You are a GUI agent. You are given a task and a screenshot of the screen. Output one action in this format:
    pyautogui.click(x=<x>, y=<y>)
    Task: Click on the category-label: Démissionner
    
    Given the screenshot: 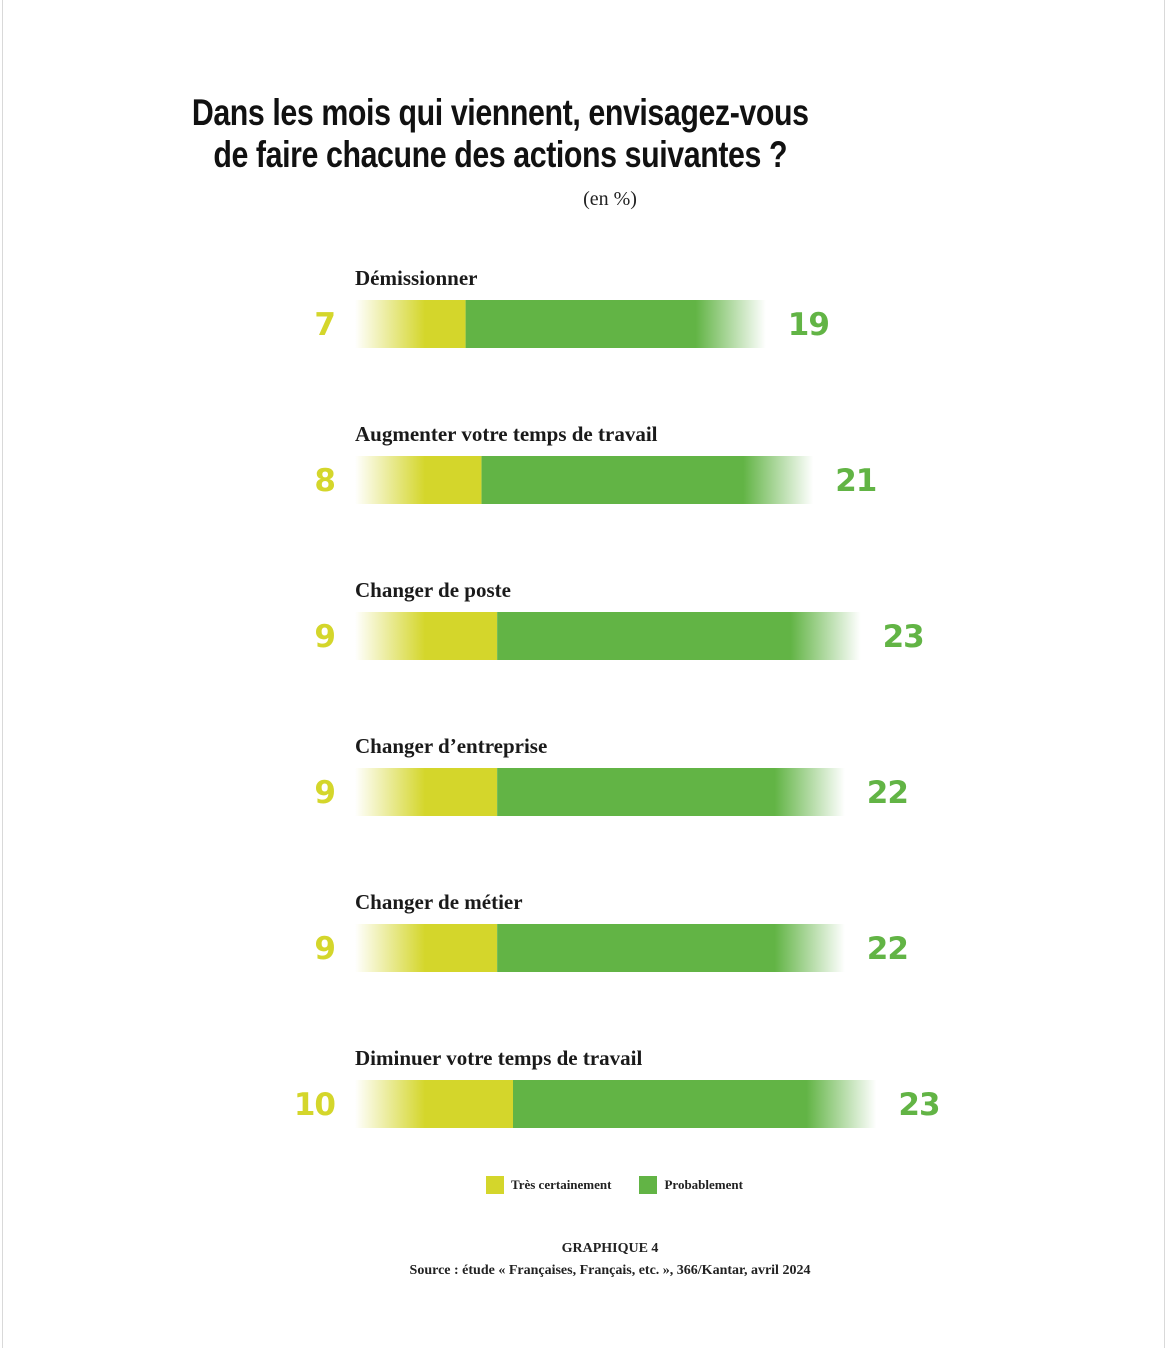 What is the action you would take?
    pyautogui.click(x=416, y=278)
    